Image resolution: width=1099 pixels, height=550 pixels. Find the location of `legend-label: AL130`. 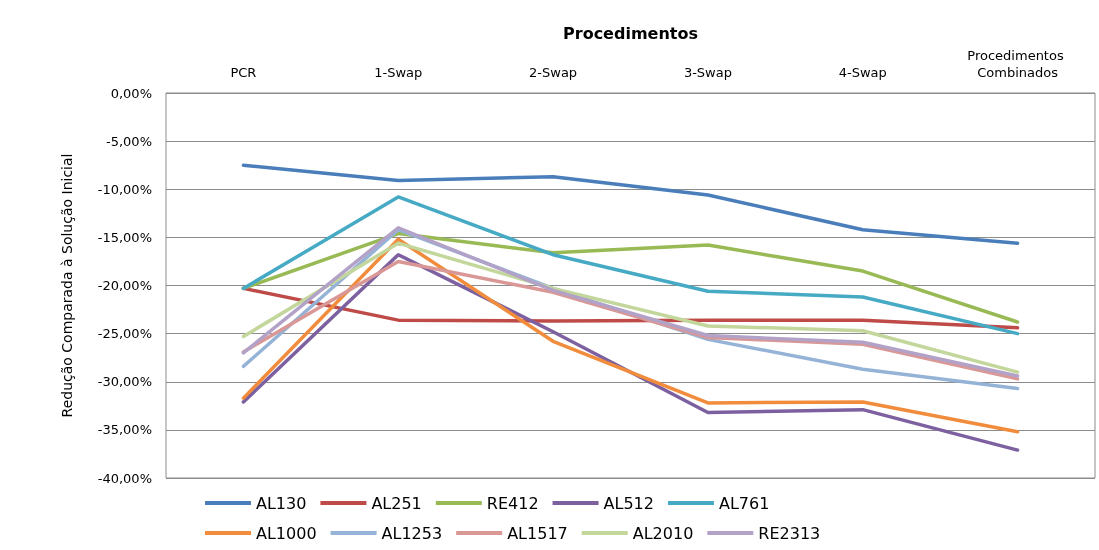

legend-label: AL130 is located at coordinates (281, 503).